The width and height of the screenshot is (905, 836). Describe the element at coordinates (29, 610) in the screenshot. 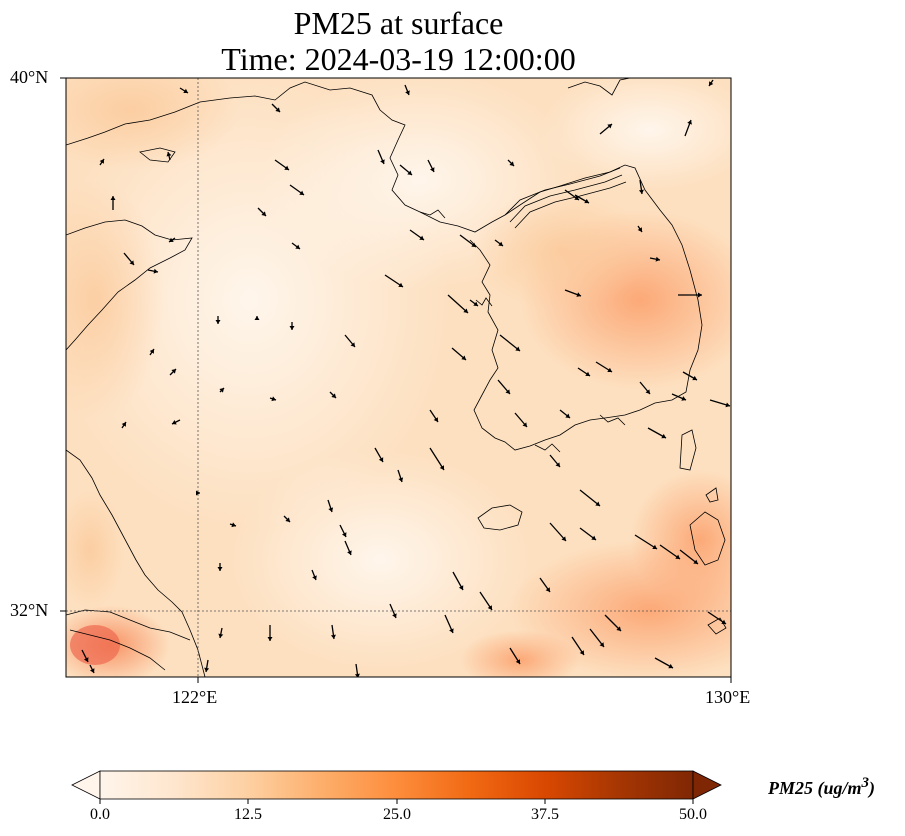

I see `lat-label-32n: 32°N` at that location.